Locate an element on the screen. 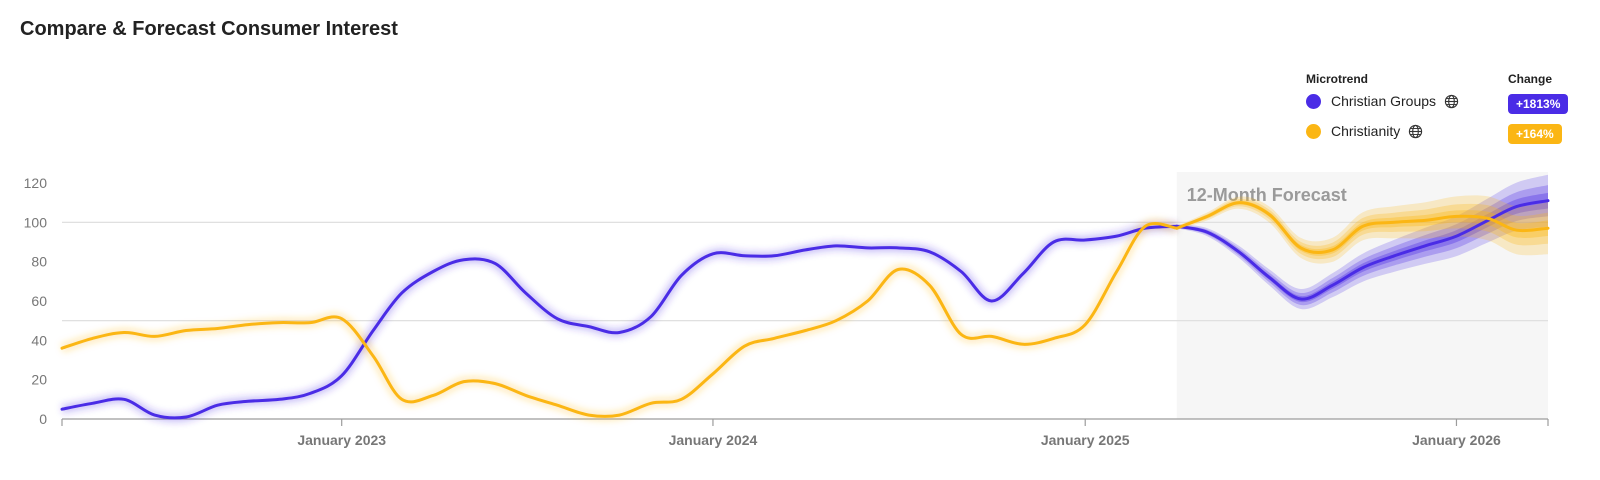  legend-item-christianity: Christianity is located at coordinates (1364, 131).